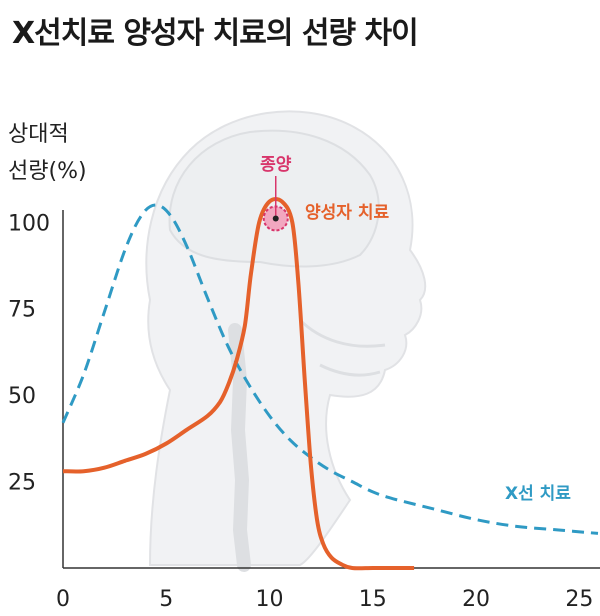  Describe the element at coordinates (276, 193) in the screenshot. I see `tumor-marker: 종양` at that location.